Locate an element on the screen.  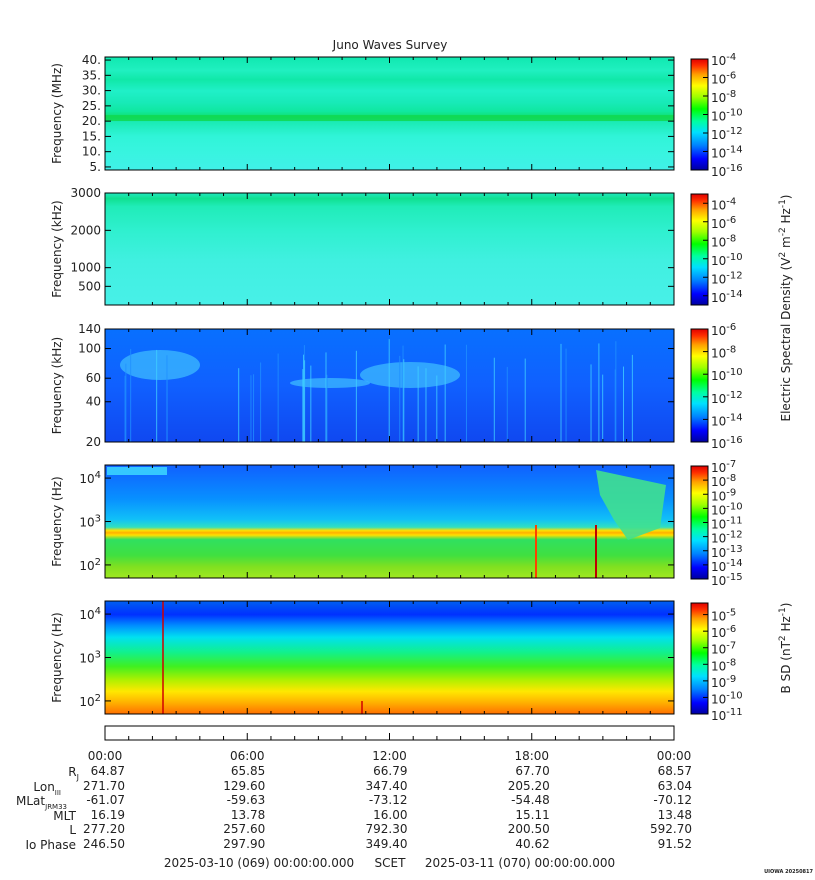
ephem-value: -61.07 is located at coordinates (105, 800).